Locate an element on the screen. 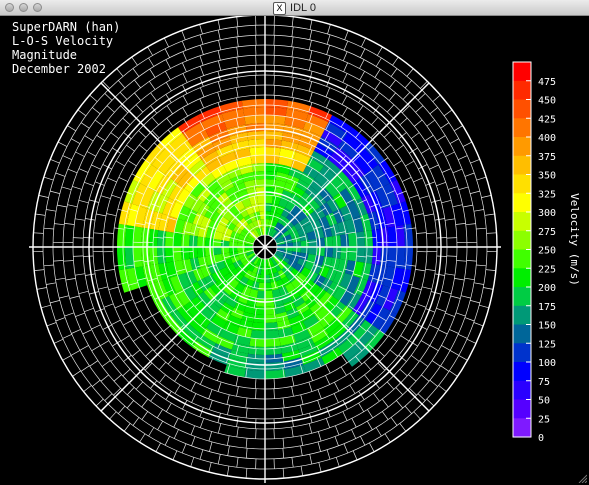 The width and height of the screenshot is (589, 485). close-window-button is located at coordinates (9, 7).